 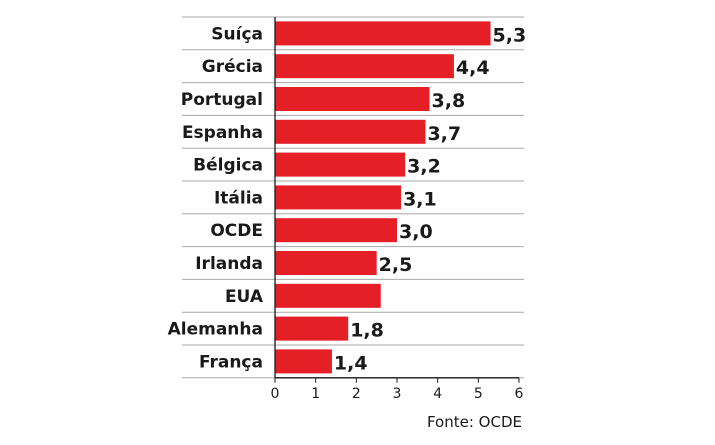 I want to click on value-label: 3,8, so click(x=449, y=101).